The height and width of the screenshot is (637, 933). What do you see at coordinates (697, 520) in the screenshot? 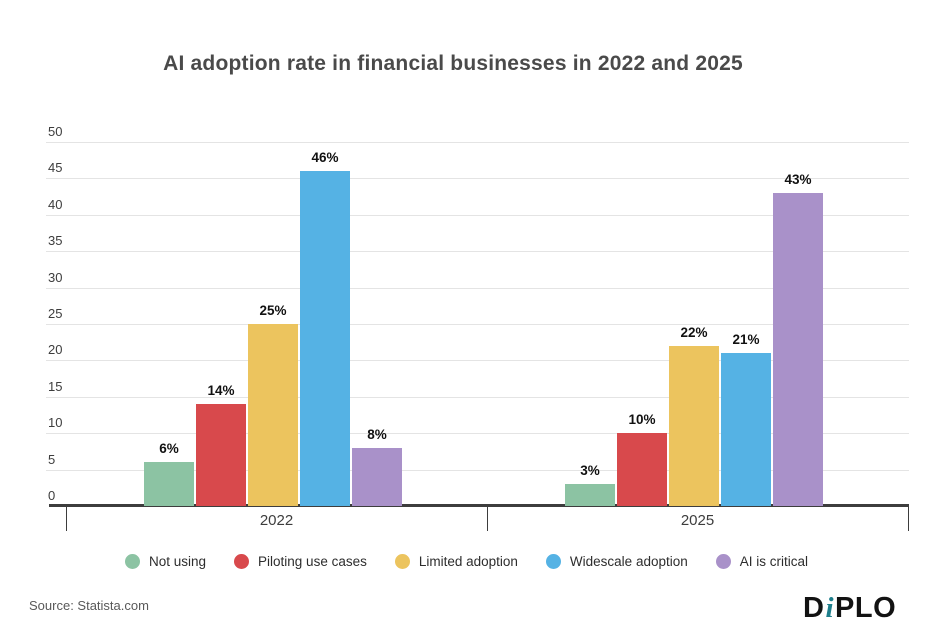
I see `category-label-2025: 2025` at bounding box center [697, 520].